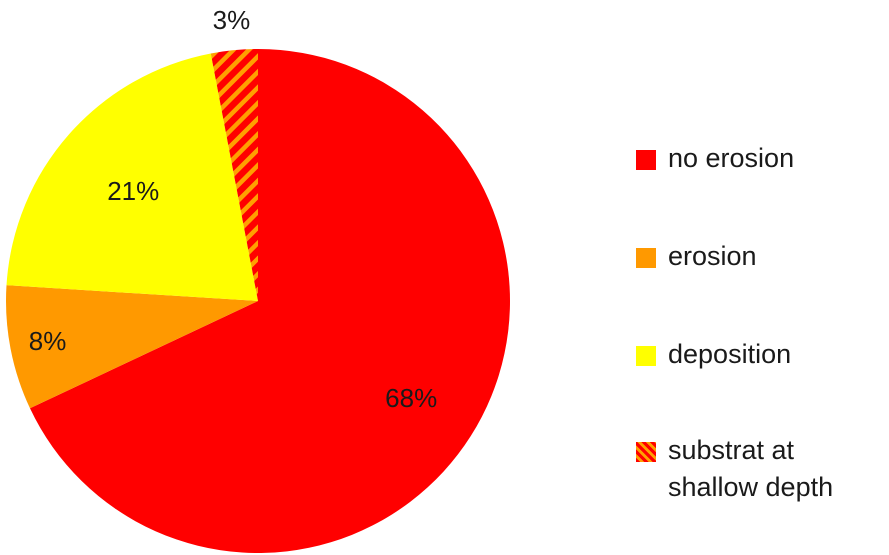  Describe the element at coordinates (646, 258) in the screenshot. I see `legend-swatch-erosion` at that location.